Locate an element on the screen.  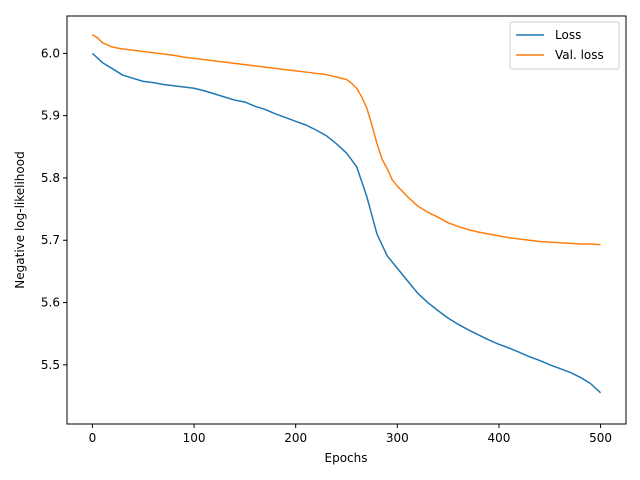
legend: Loss Val. loss is located at coordinates (564, 45).